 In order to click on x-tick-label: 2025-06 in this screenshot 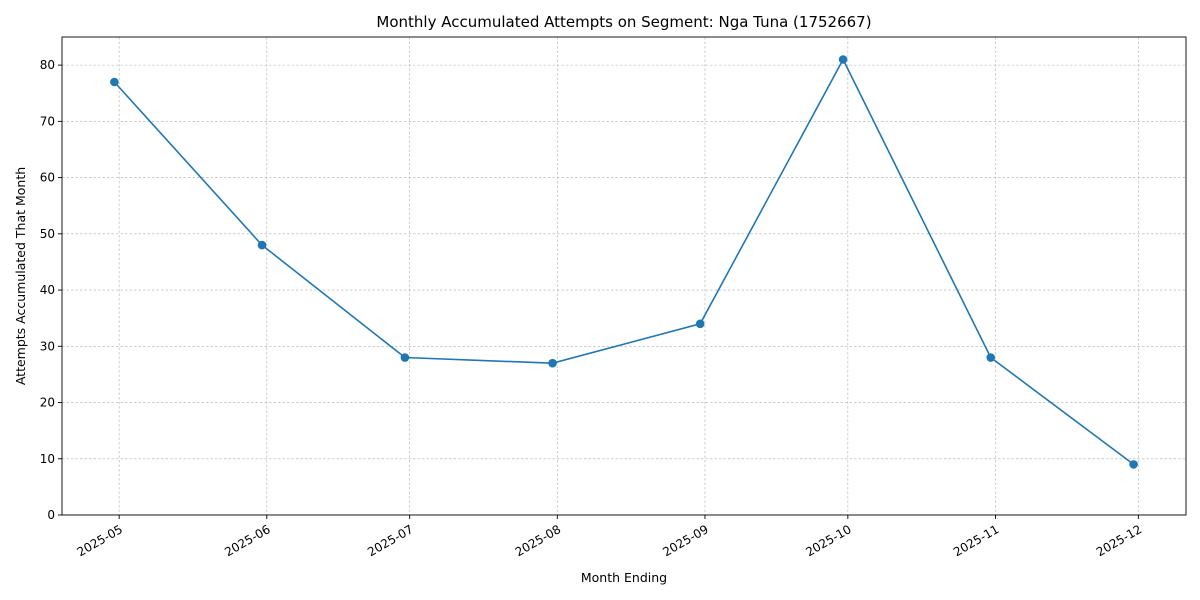, I will do `click(247, 540)`.